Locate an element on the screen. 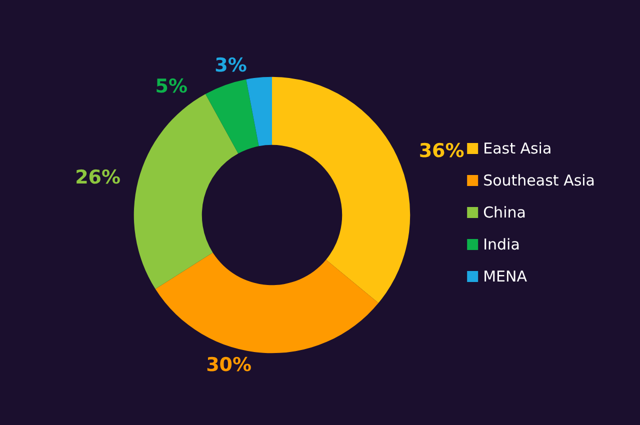 This screenshot has height=425, width=640. data-label: 30% is located at coordinates (229, 365).